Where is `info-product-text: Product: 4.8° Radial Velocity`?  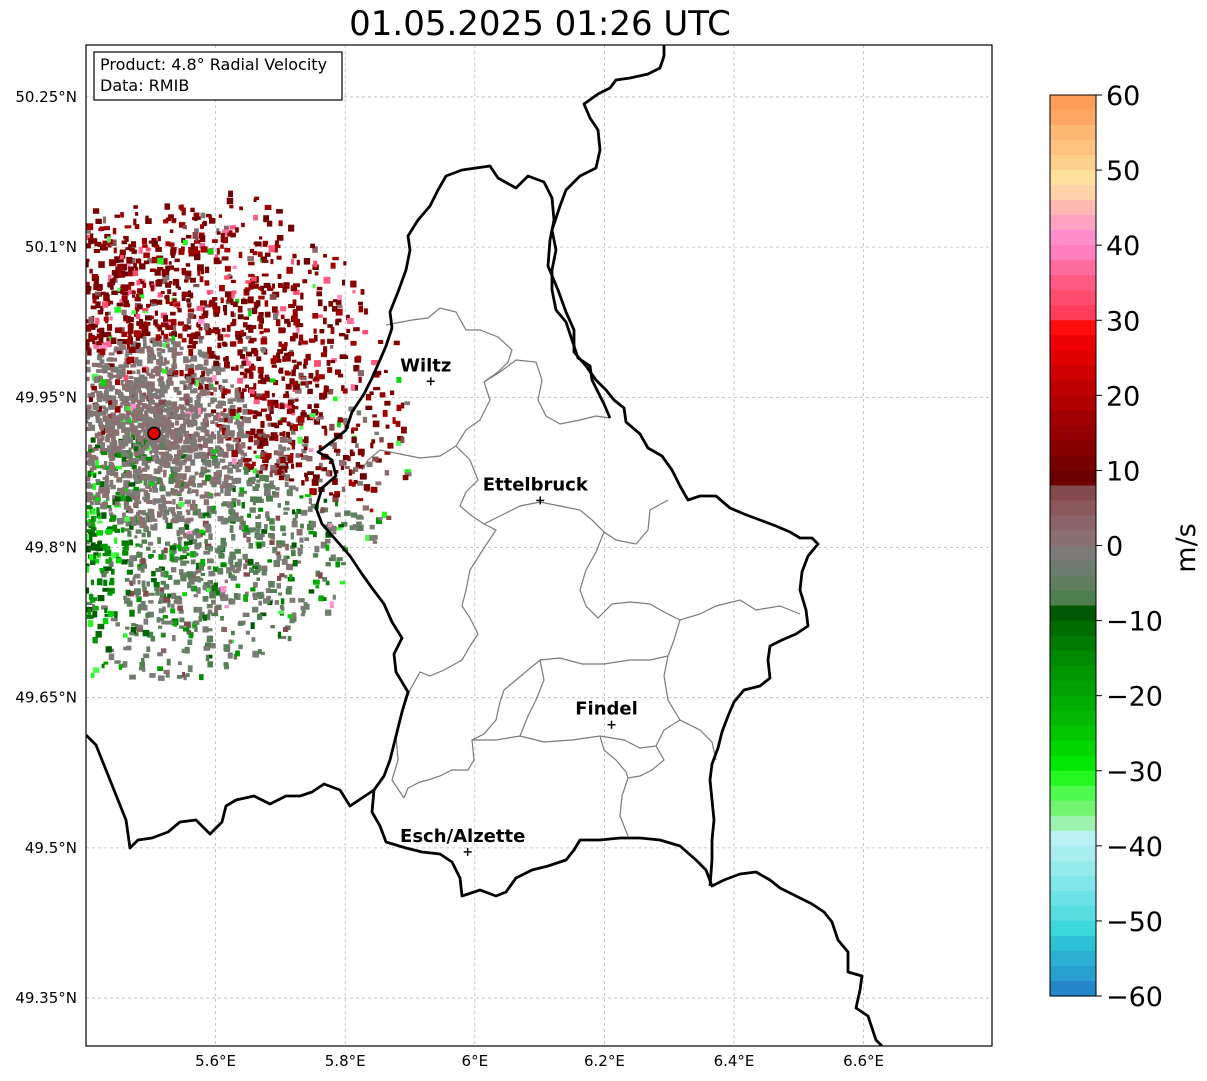
info-product-text: Product: 4.8° Radial Velocity is located at coordinates (213, 64).